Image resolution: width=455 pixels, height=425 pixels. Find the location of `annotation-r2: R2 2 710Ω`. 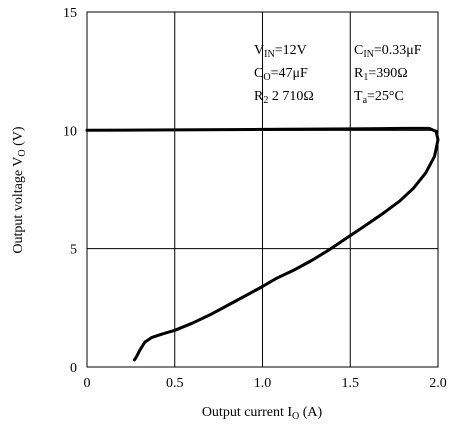

annotation-r2: R2 2 710Ω is located at coordinates (284, 97).